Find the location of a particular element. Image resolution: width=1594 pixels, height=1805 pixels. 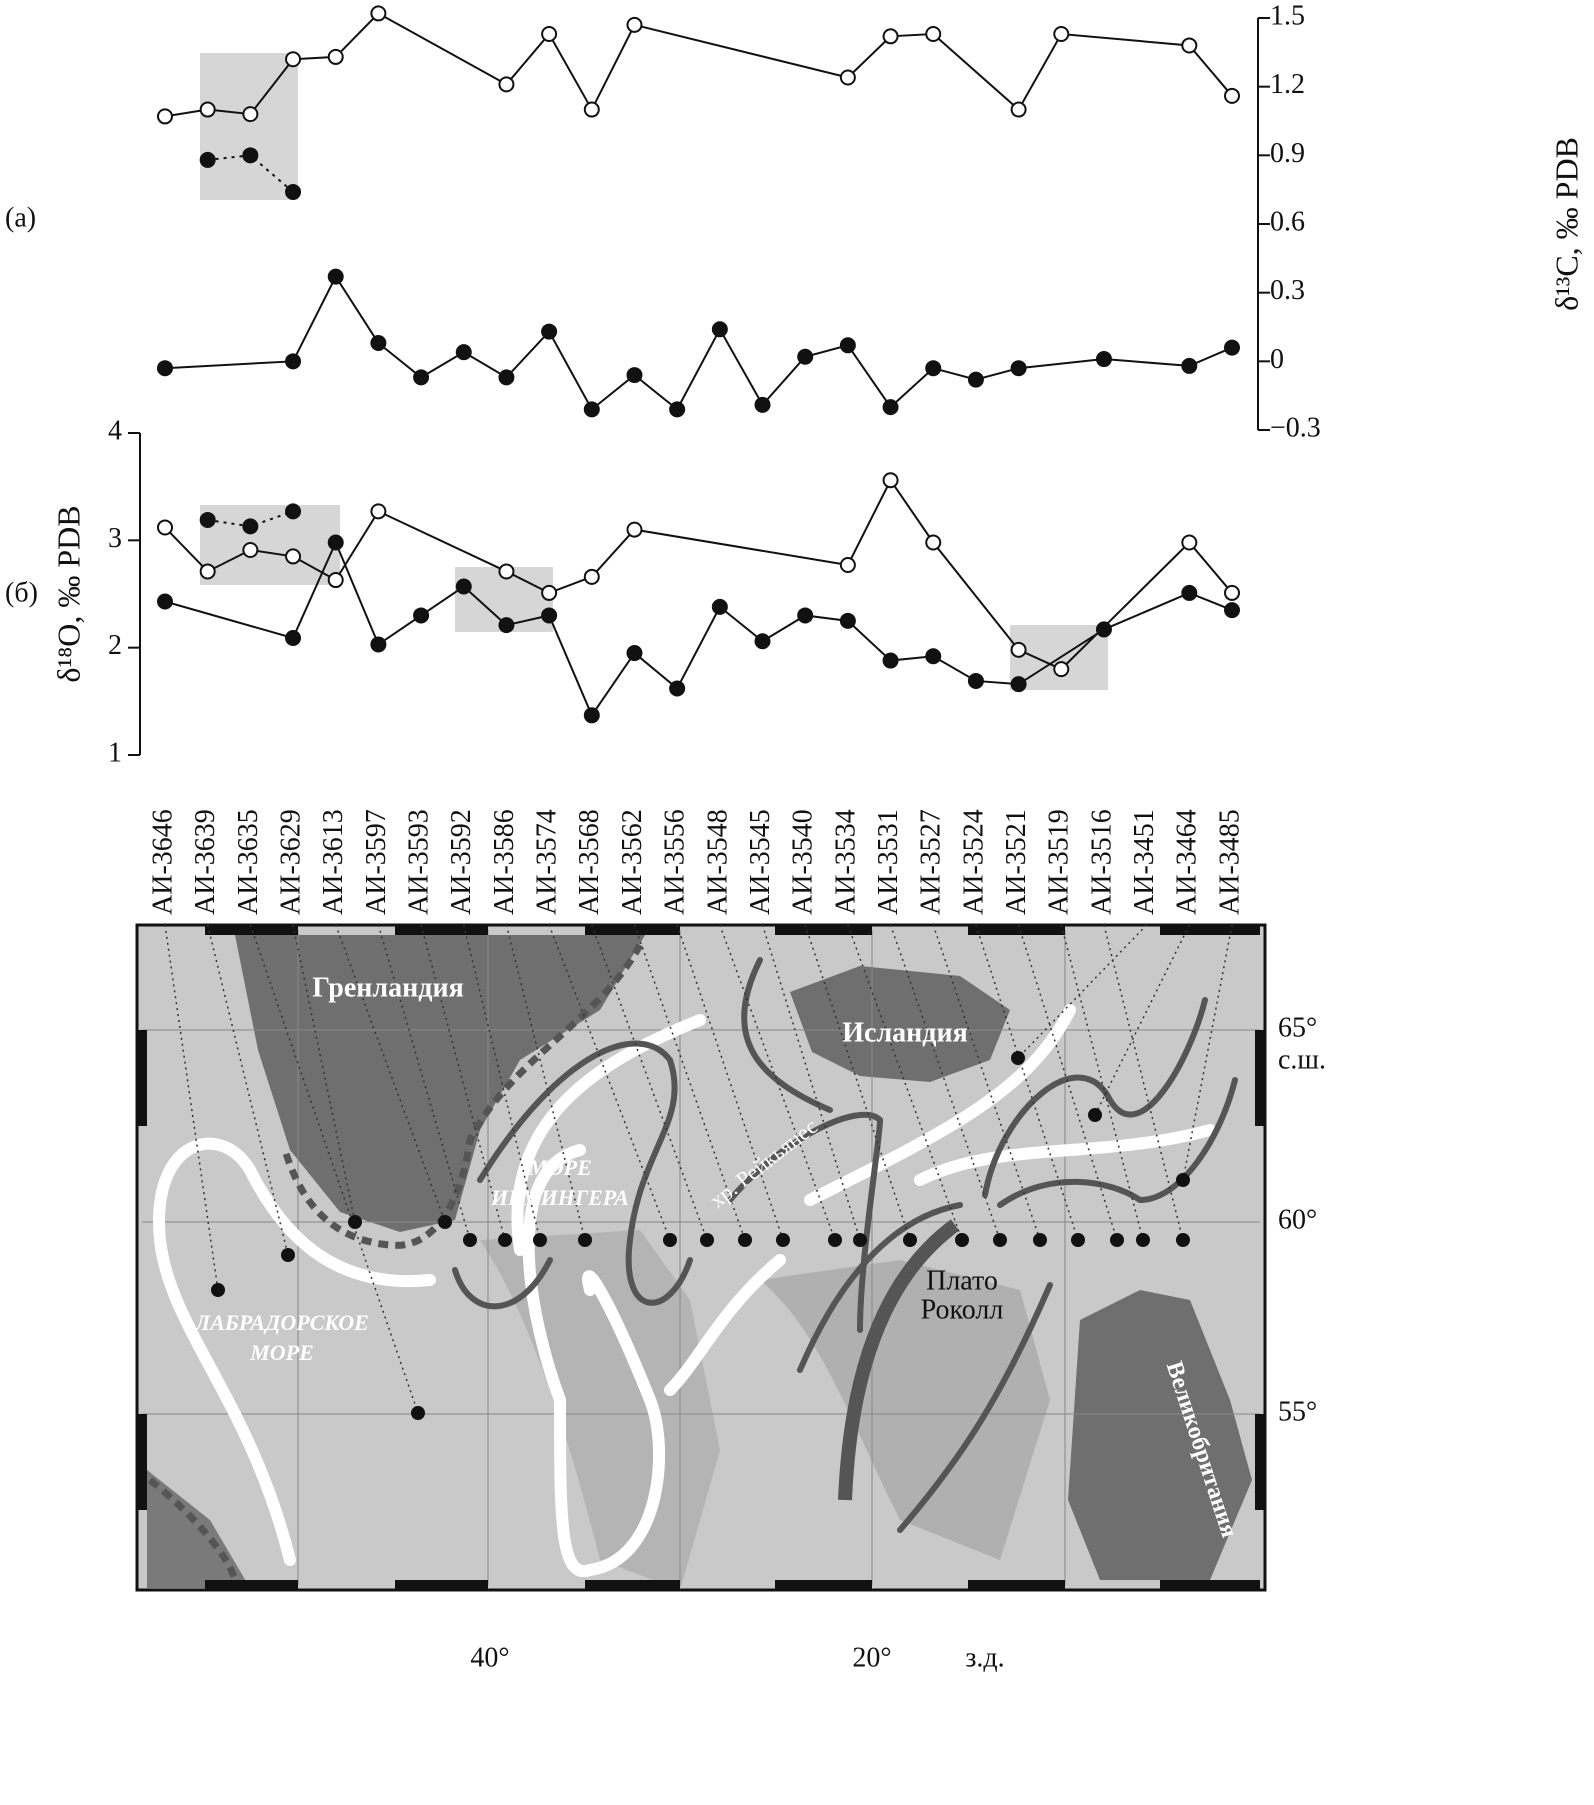

britain is located at coordinates (1160, 1435).